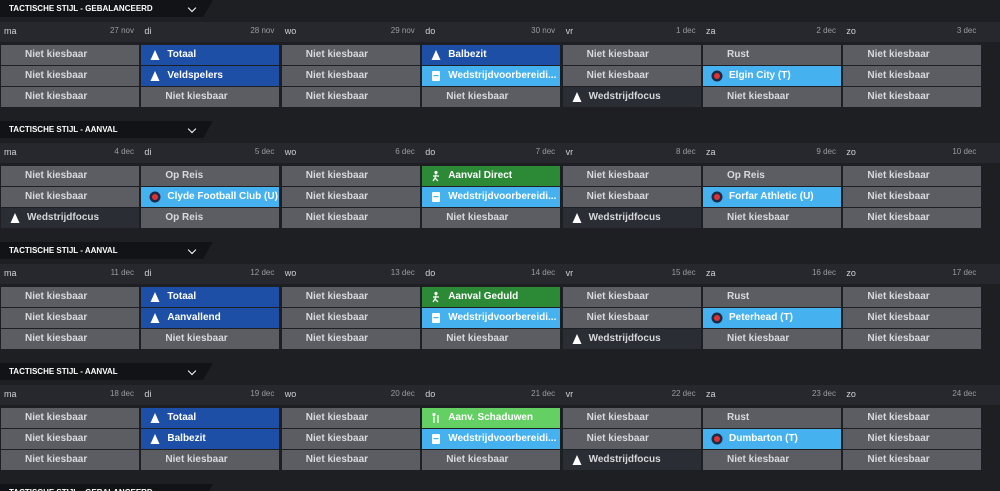 This screenshot has width=1000, height=491. Describe the element at coordinates (569, 273) in the screenshot. I see `day-name: vr` at that location.